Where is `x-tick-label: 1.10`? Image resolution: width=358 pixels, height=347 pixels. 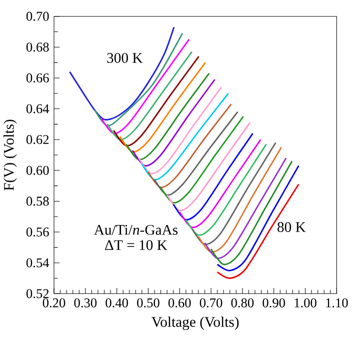 x-tick-label: 1.10 is located at coordinates (337, 303).